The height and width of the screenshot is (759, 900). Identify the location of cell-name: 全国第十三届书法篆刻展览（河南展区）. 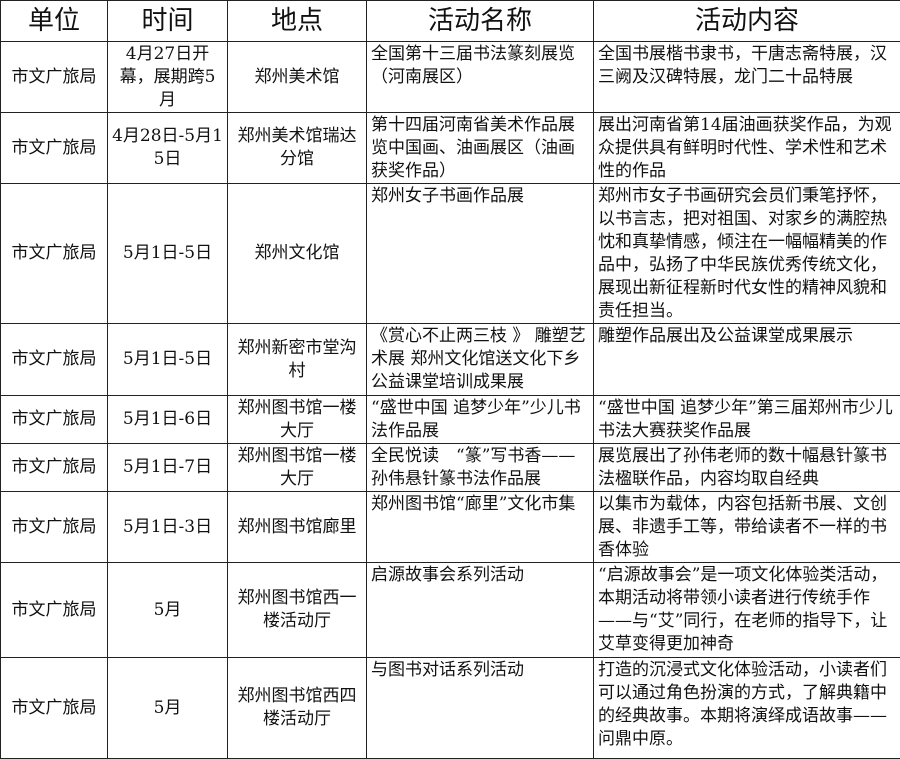
(480, 77).